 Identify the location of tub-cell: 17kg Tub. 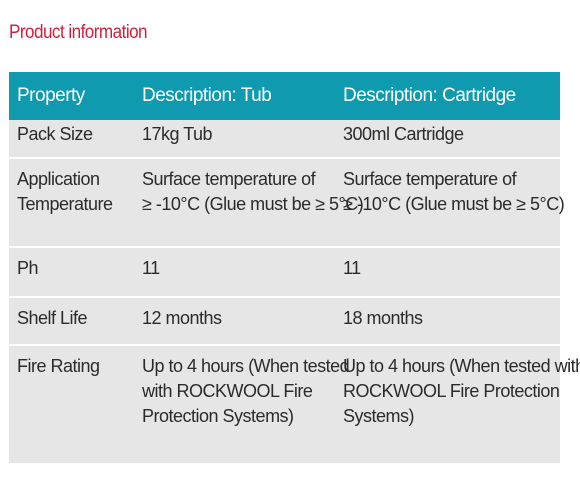
(234, 139).